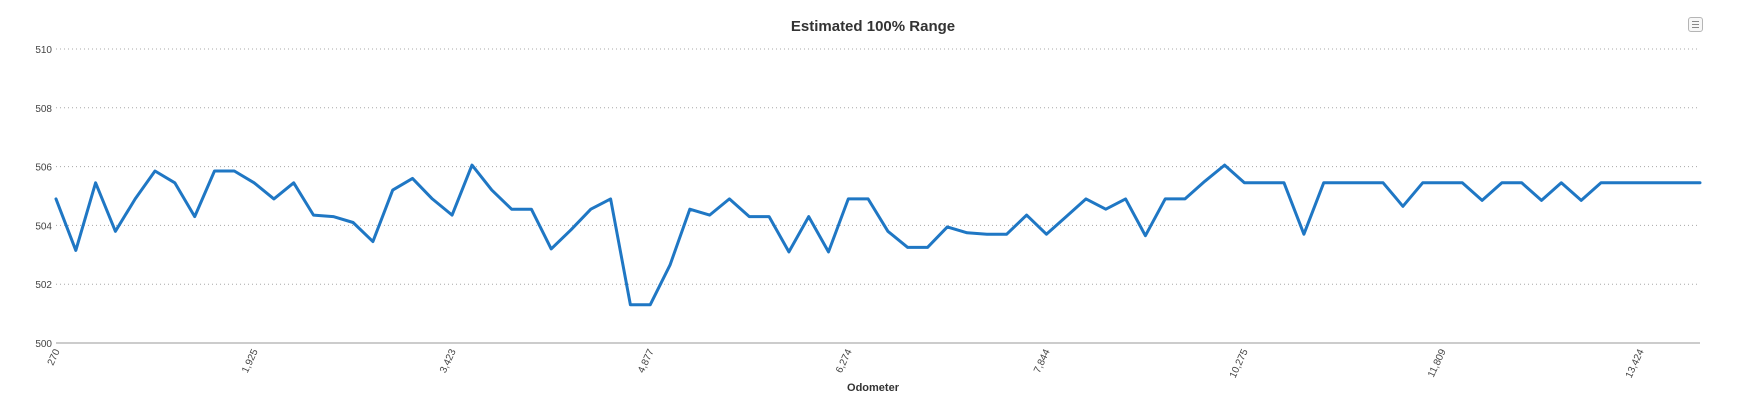  What do you see at coordinates (1042, 361) in the screenshot?
I see `x-tick-label: 7,844` at bounding box center [1042, 361].